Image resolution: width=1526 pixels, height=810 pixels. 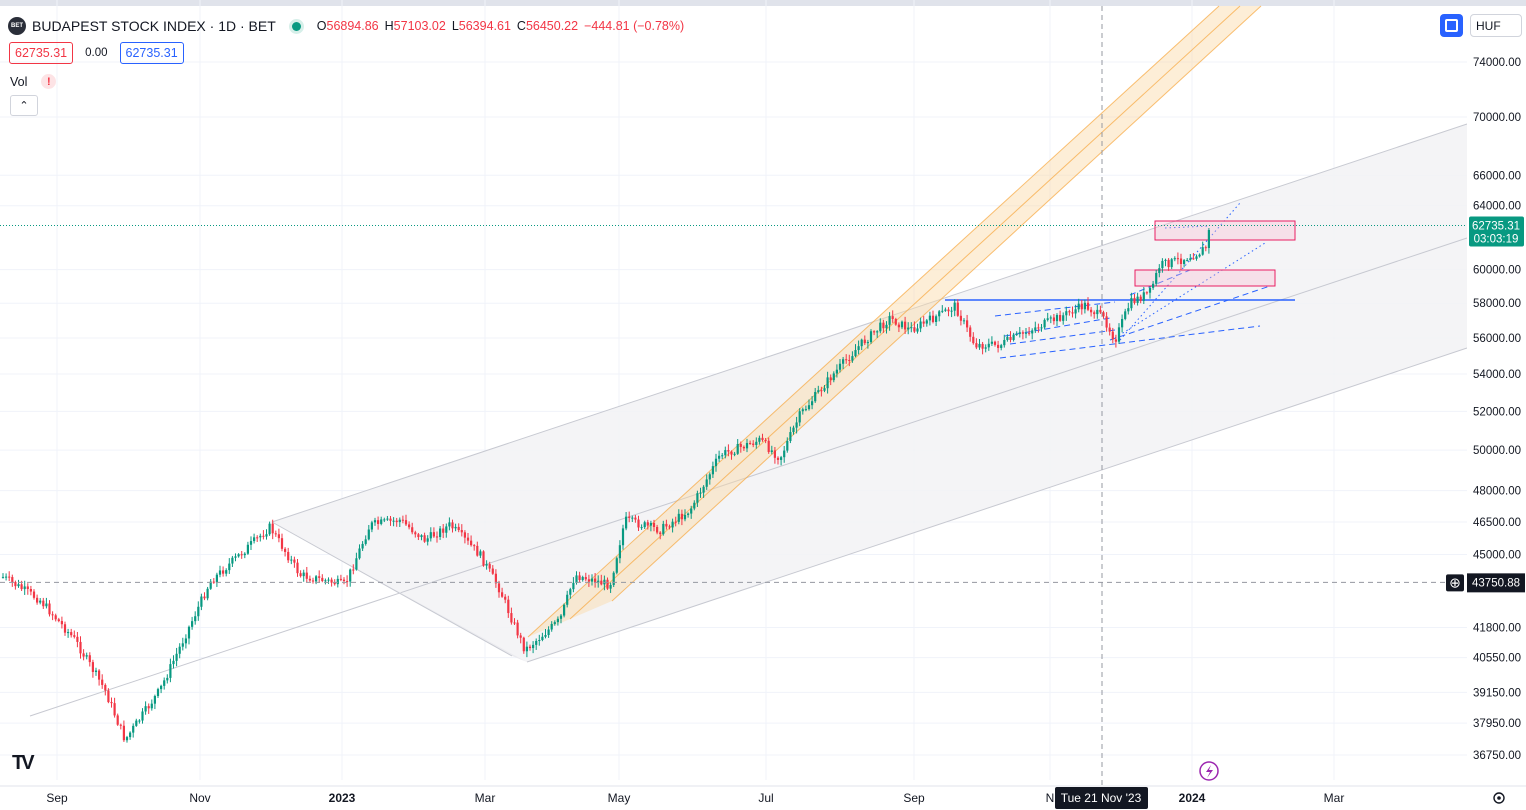 What do you see at coordinates (49, 81) in the screenshot?
I see `warning-icon: !` at bounding box center [49, 81].